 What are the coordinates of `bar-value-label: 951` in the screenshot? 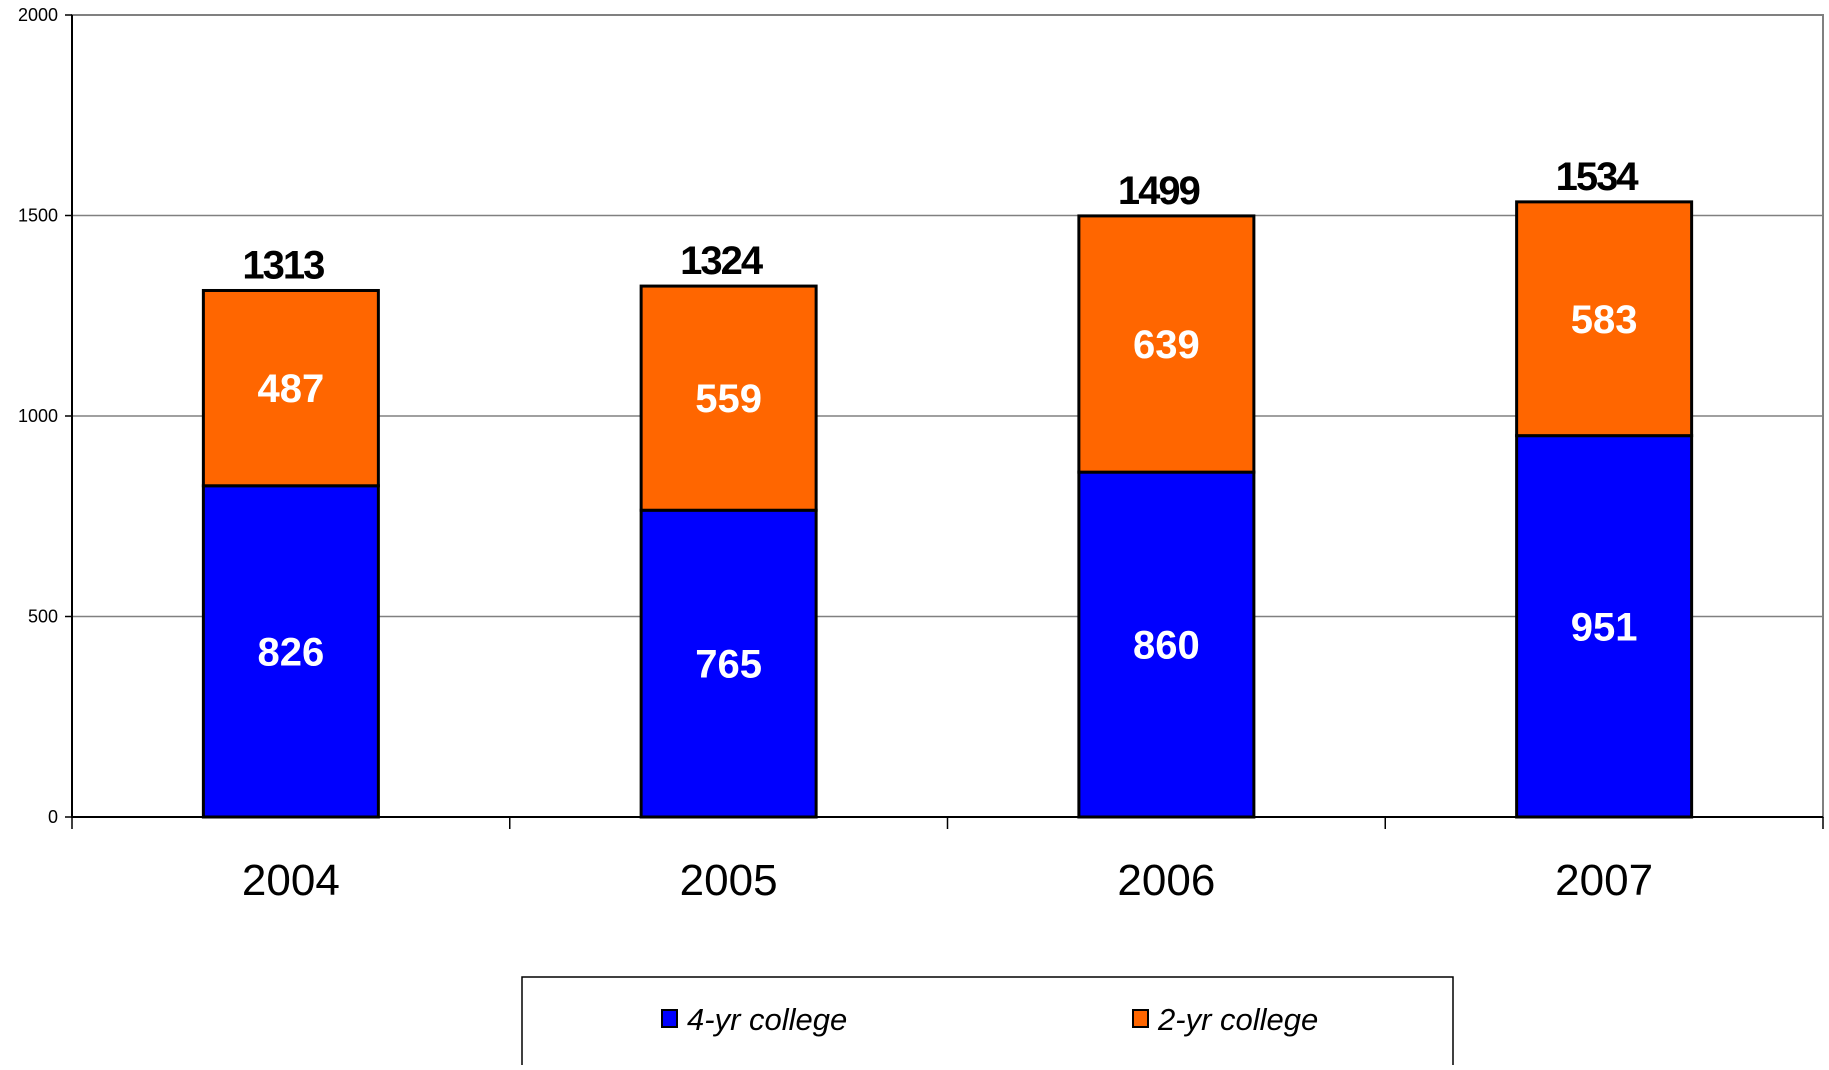 It's located at (1604, 627).